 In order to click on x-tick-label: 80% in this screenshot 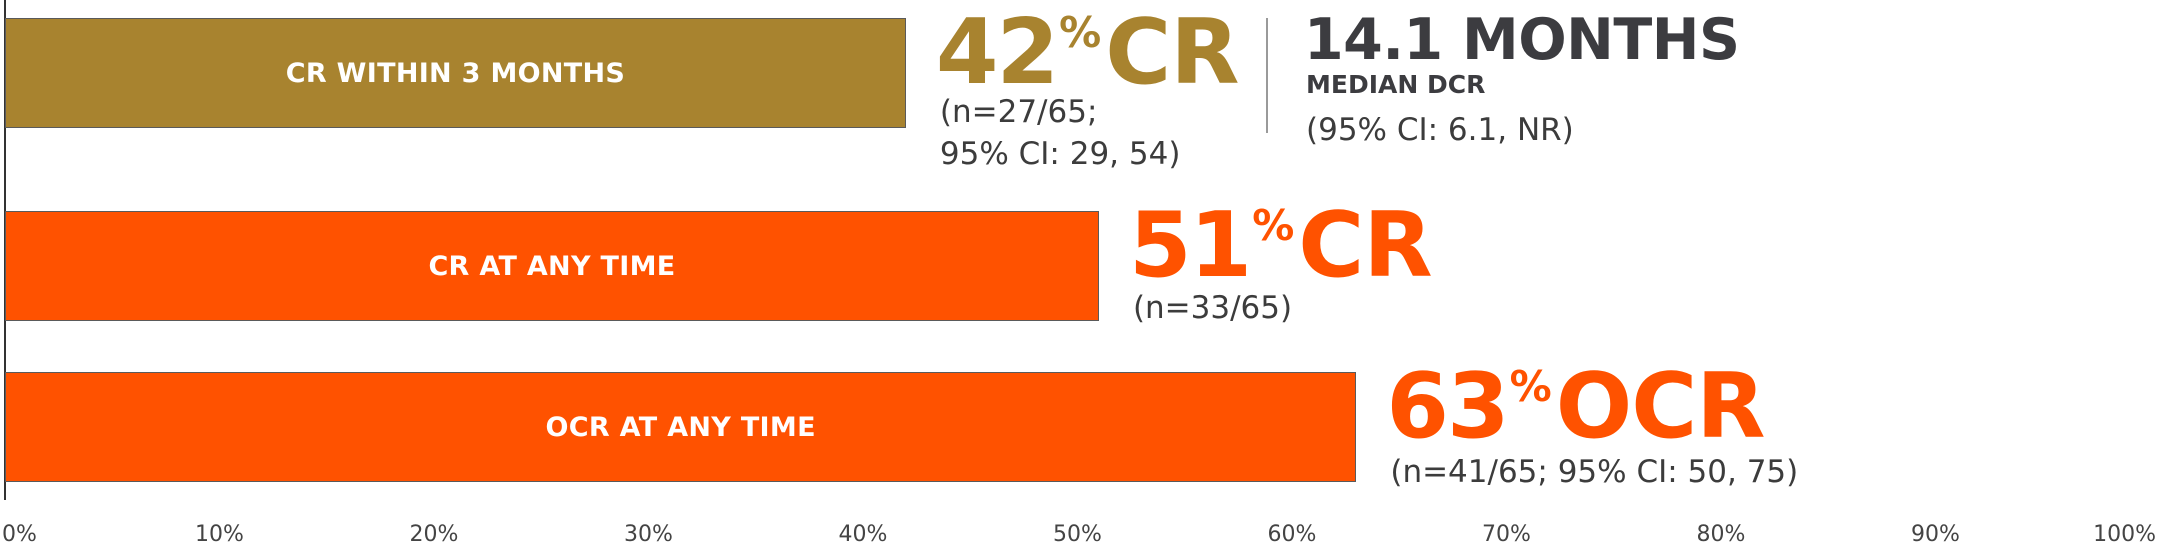, I will do `click(1721, 534)`.